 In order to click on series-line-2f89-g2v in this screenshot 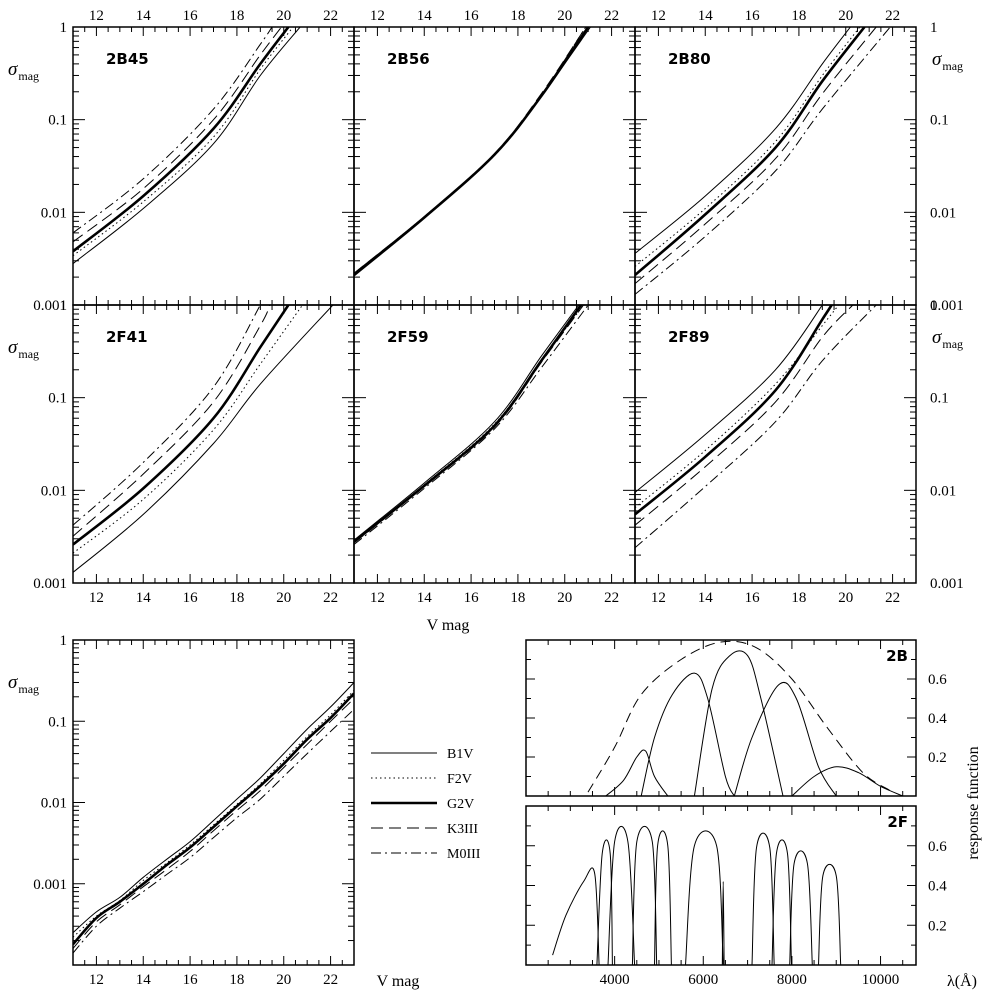, I will do `click(734, 410)`.